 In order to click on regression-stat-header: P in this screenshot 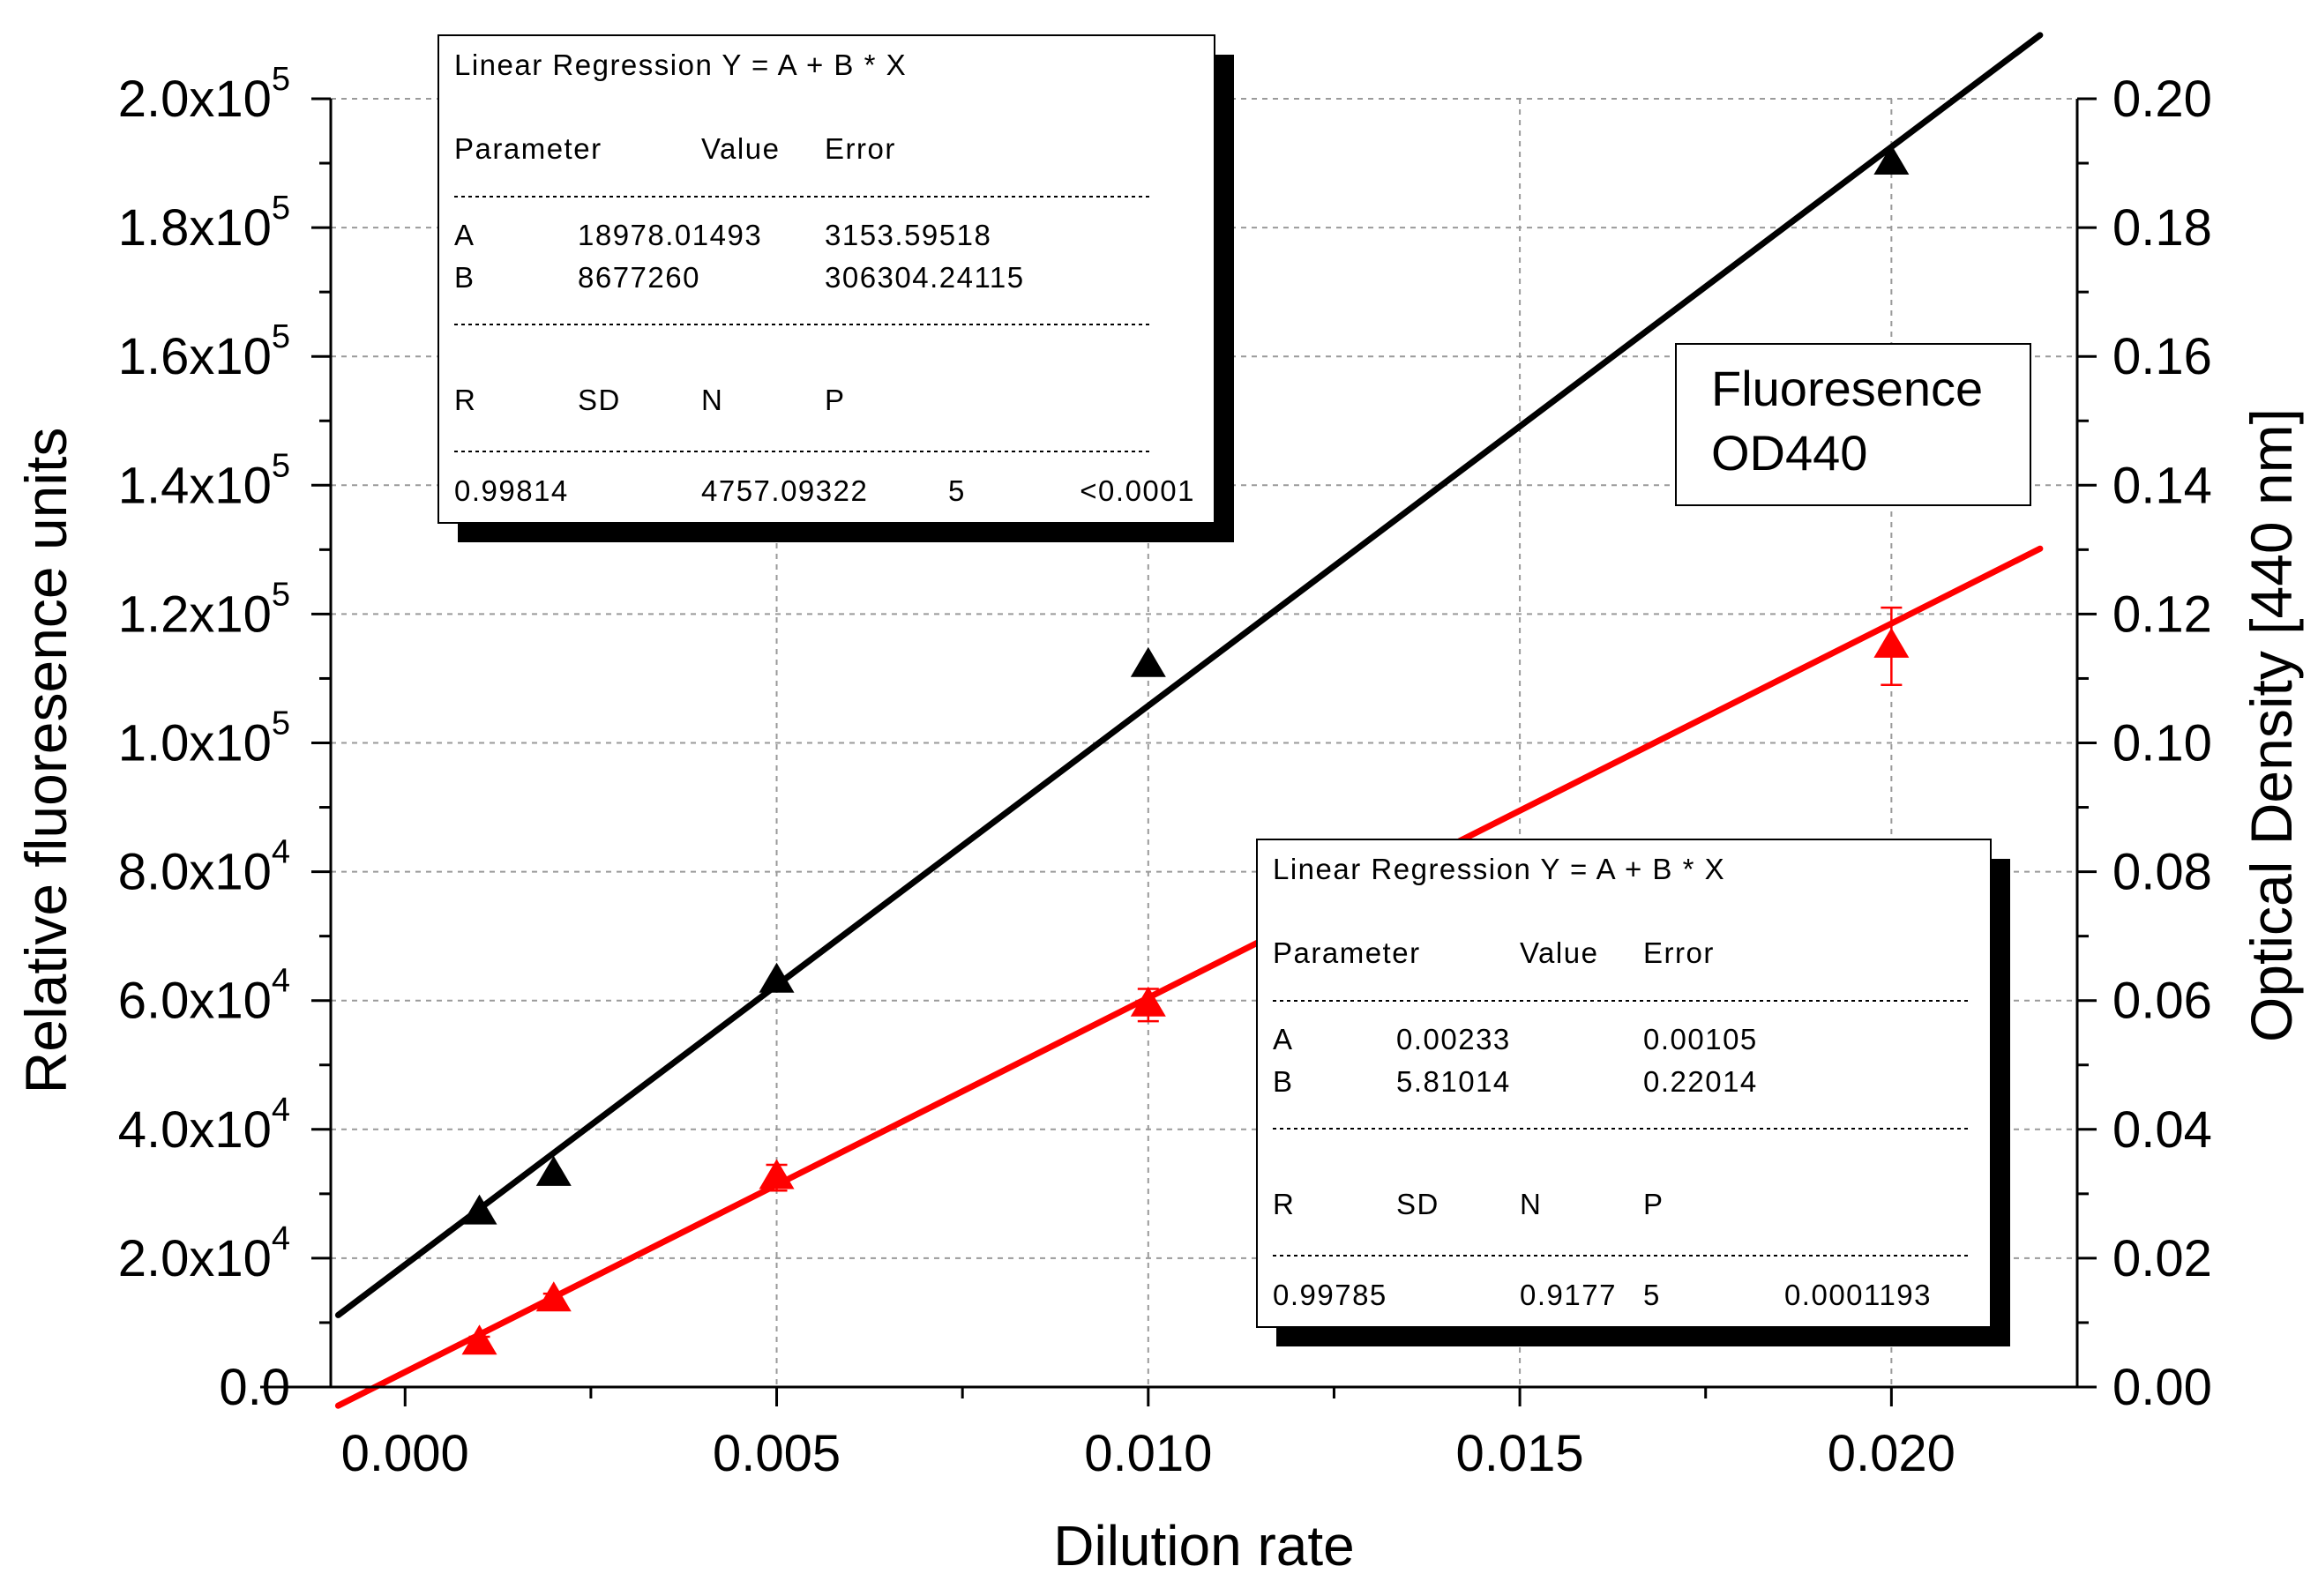, I will do `click(1653, 1204)`.